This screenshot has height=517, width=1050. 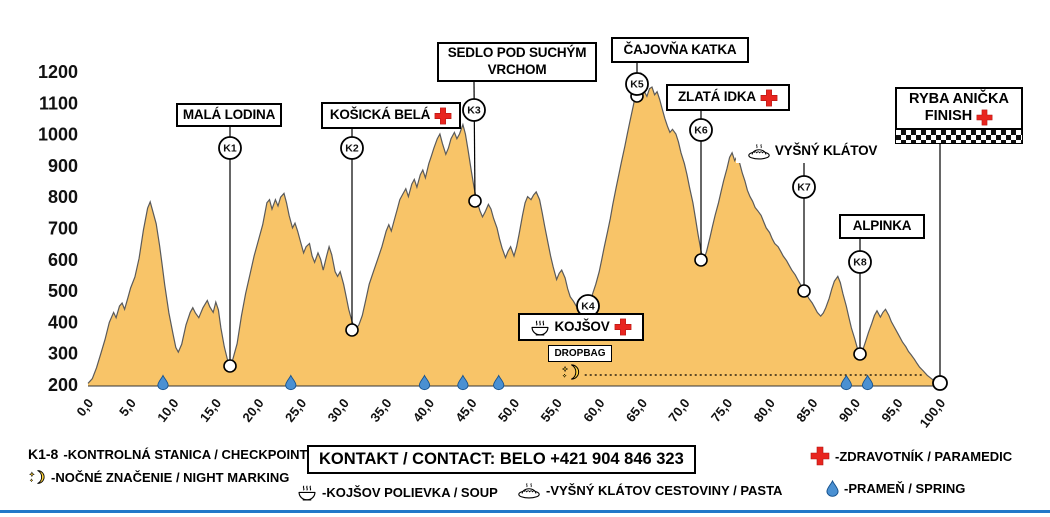 What do you see at coordinates (474, 111) in the screenshot?
I see `svg-text: K3` at bounding box center [474, 111].